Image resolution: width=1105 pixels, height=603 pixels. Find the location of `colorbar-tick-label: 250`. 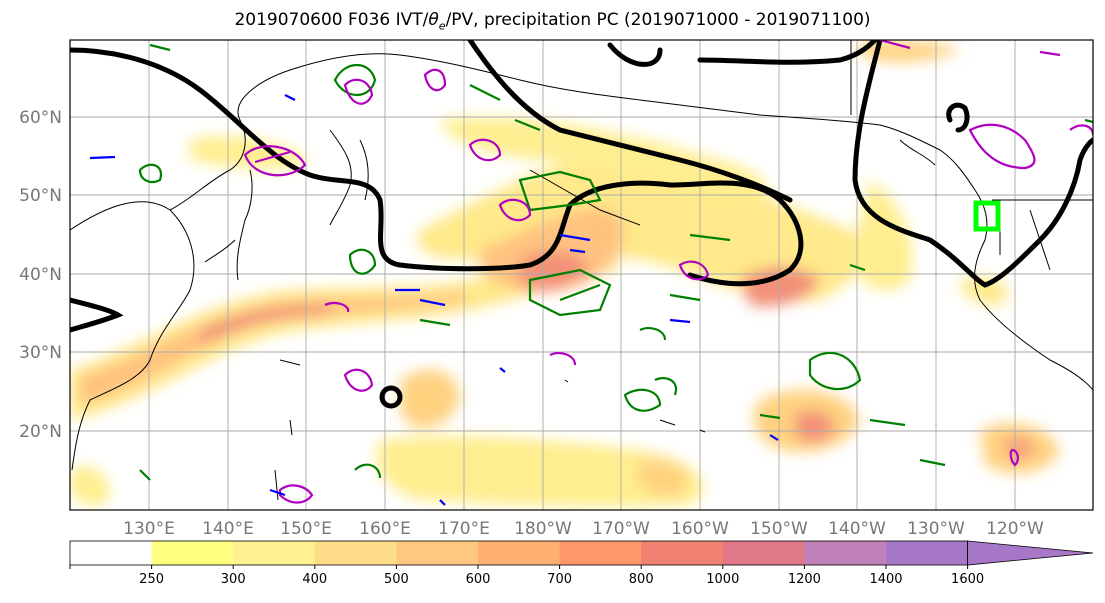

colorbar-tick-label: 250 is located at coordinates (151, 579).